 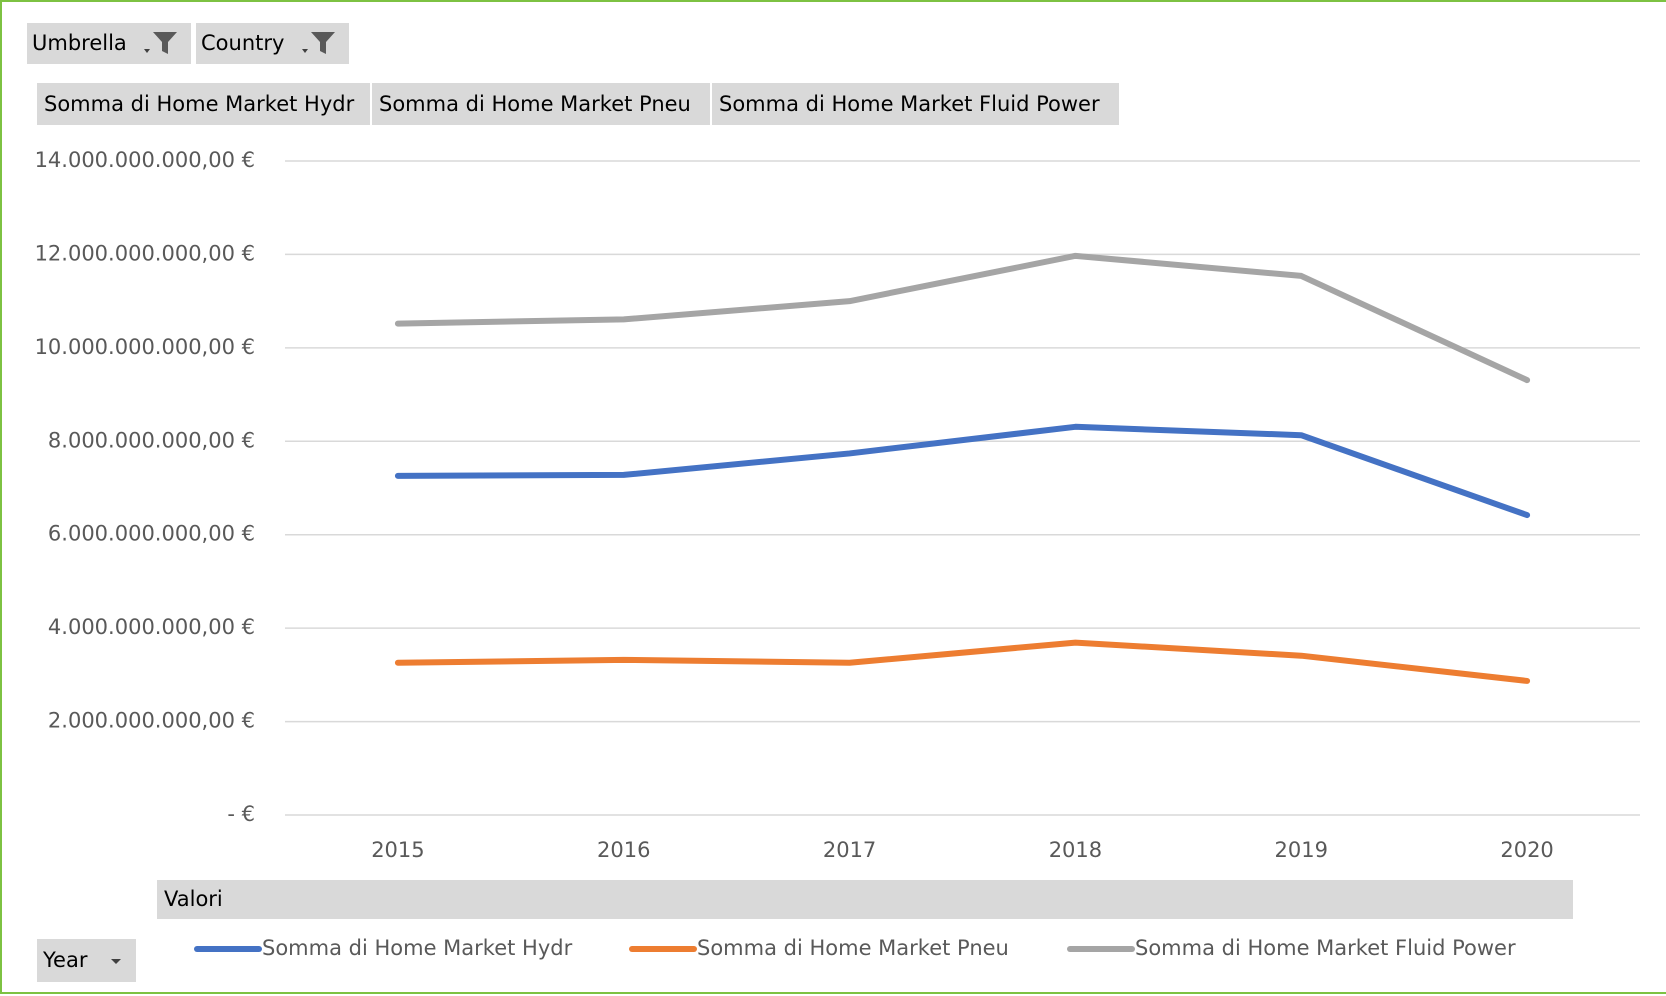 What do you see at coordinates (193, 899) in the screenshot?
I see `legend-title: Valori` at bounding box center [193, 899].